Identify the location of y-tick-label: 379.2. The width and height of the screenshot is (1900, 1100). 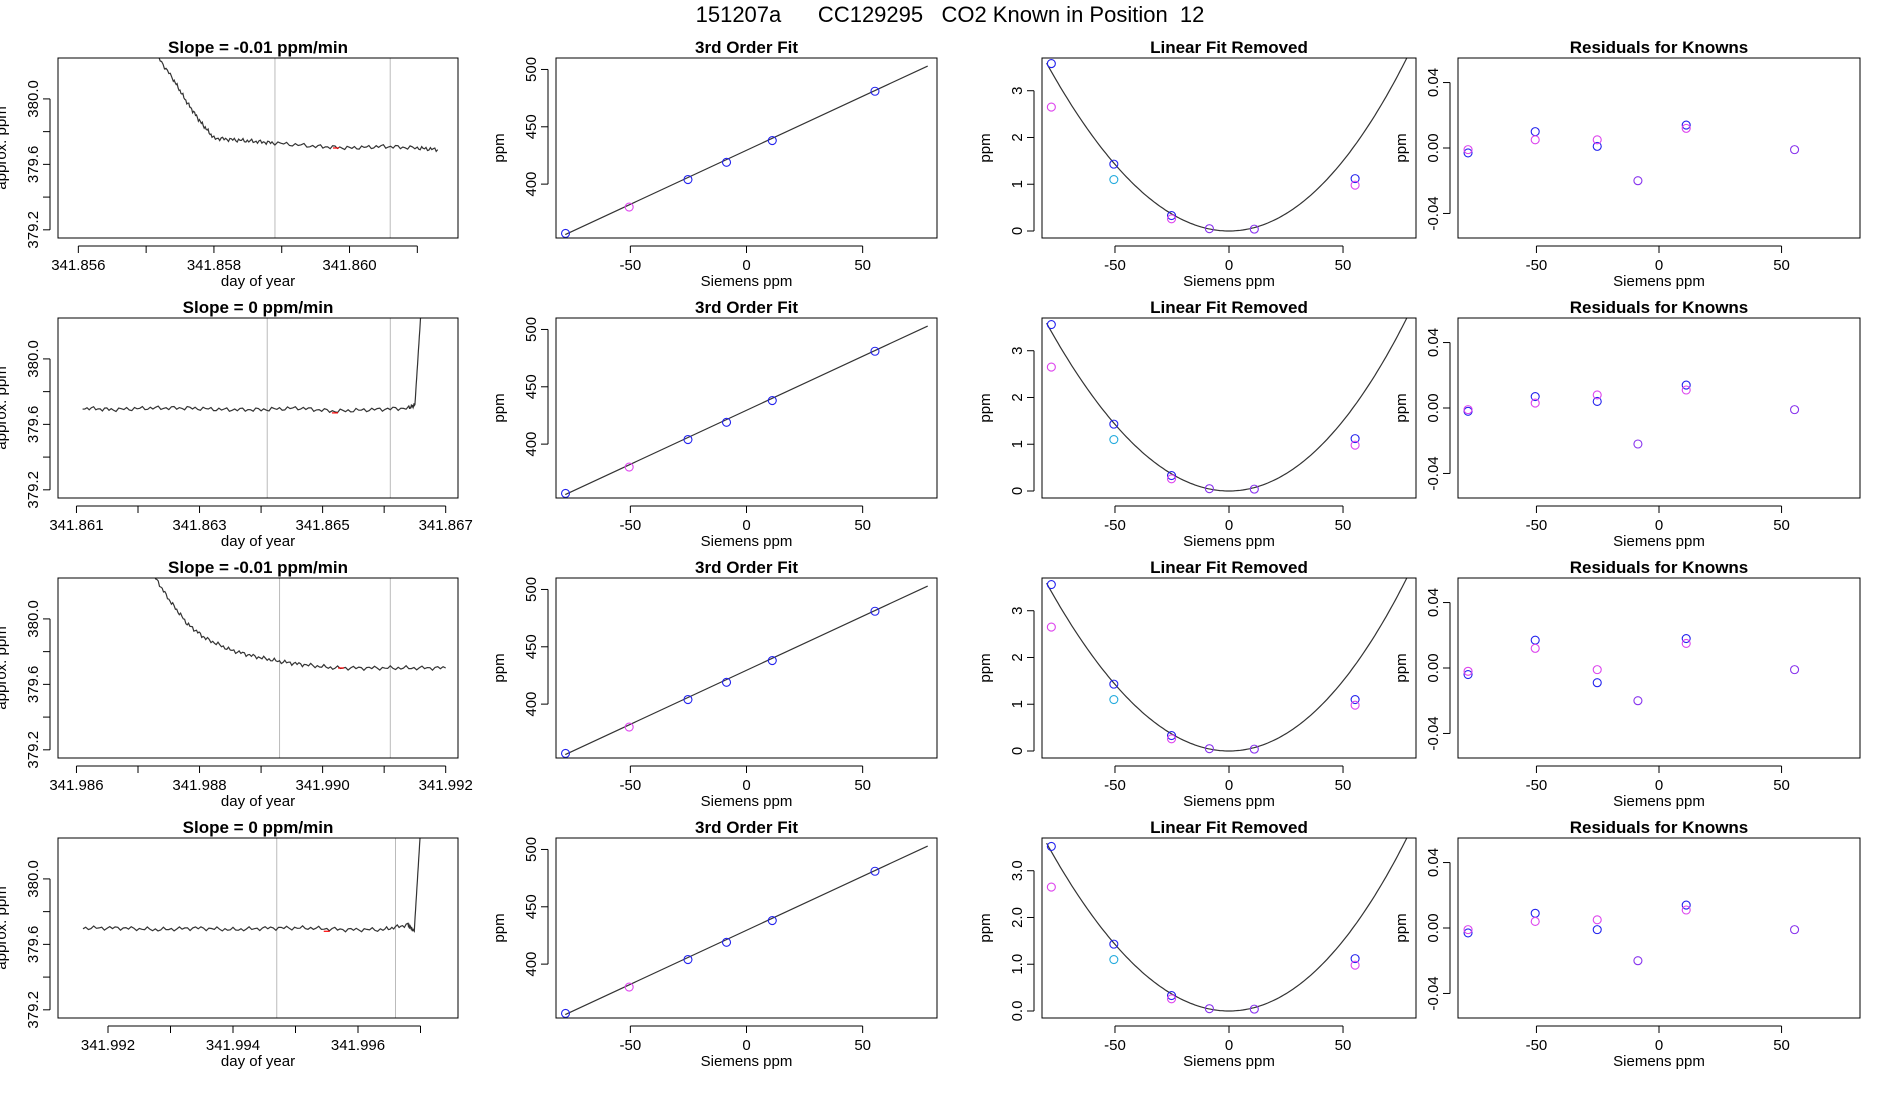
(33, 750).